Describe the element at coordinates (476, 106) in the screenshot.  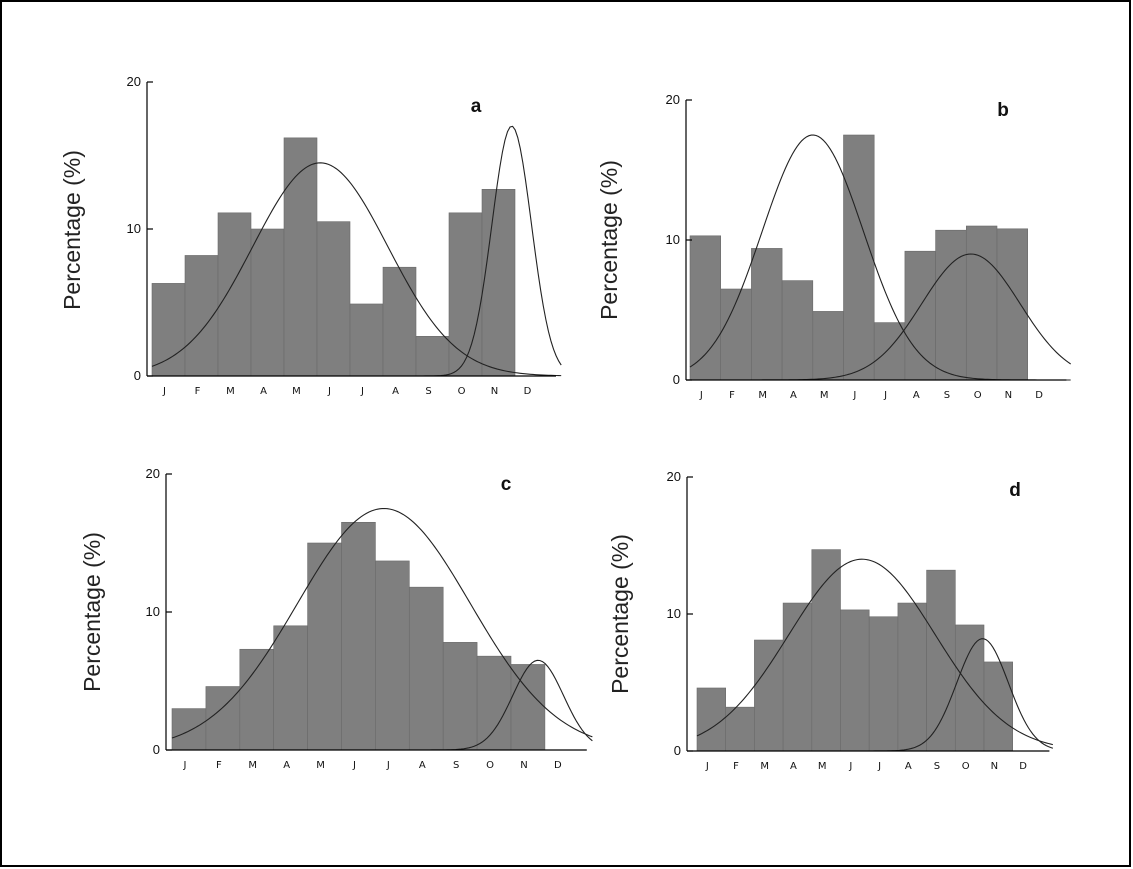
I see `panel-label: a` at that location.